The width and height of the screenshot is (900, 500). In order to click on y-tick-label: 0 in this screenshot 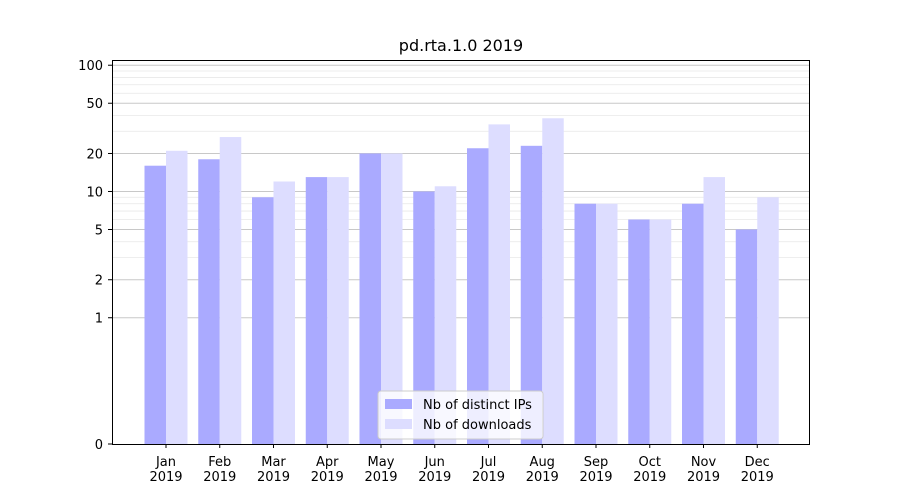, I will do `click(99, 445)`.